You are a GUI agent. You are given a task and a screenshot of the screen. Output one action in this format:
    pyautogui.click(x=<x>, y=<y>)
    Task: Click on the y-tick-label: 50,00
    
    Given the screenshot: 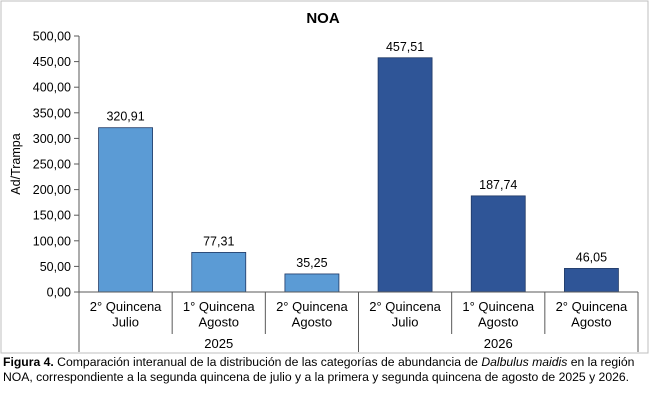 What is the action you would take?
    pyautogui.click(x=55, y=267)
    